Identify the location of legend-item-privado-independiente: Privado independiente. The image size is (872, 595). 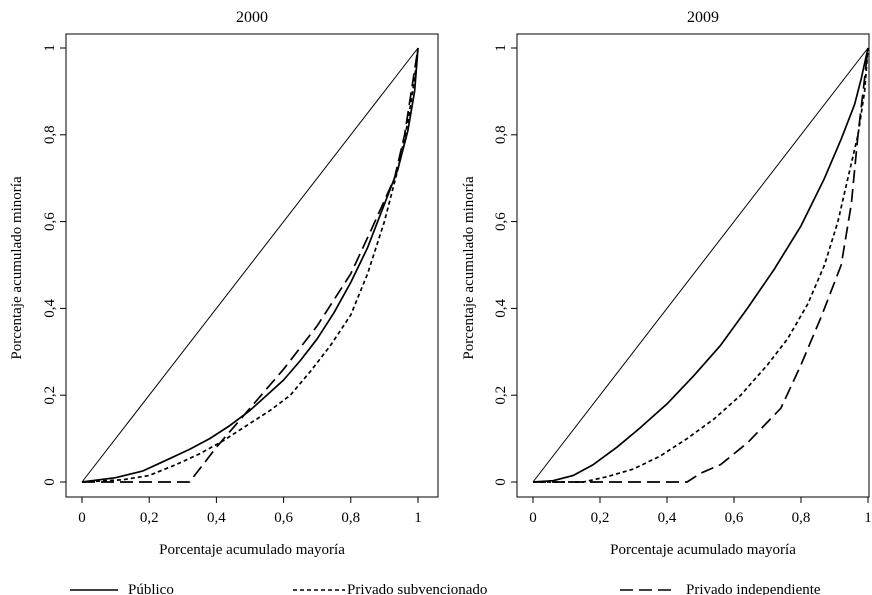
(720, 588).